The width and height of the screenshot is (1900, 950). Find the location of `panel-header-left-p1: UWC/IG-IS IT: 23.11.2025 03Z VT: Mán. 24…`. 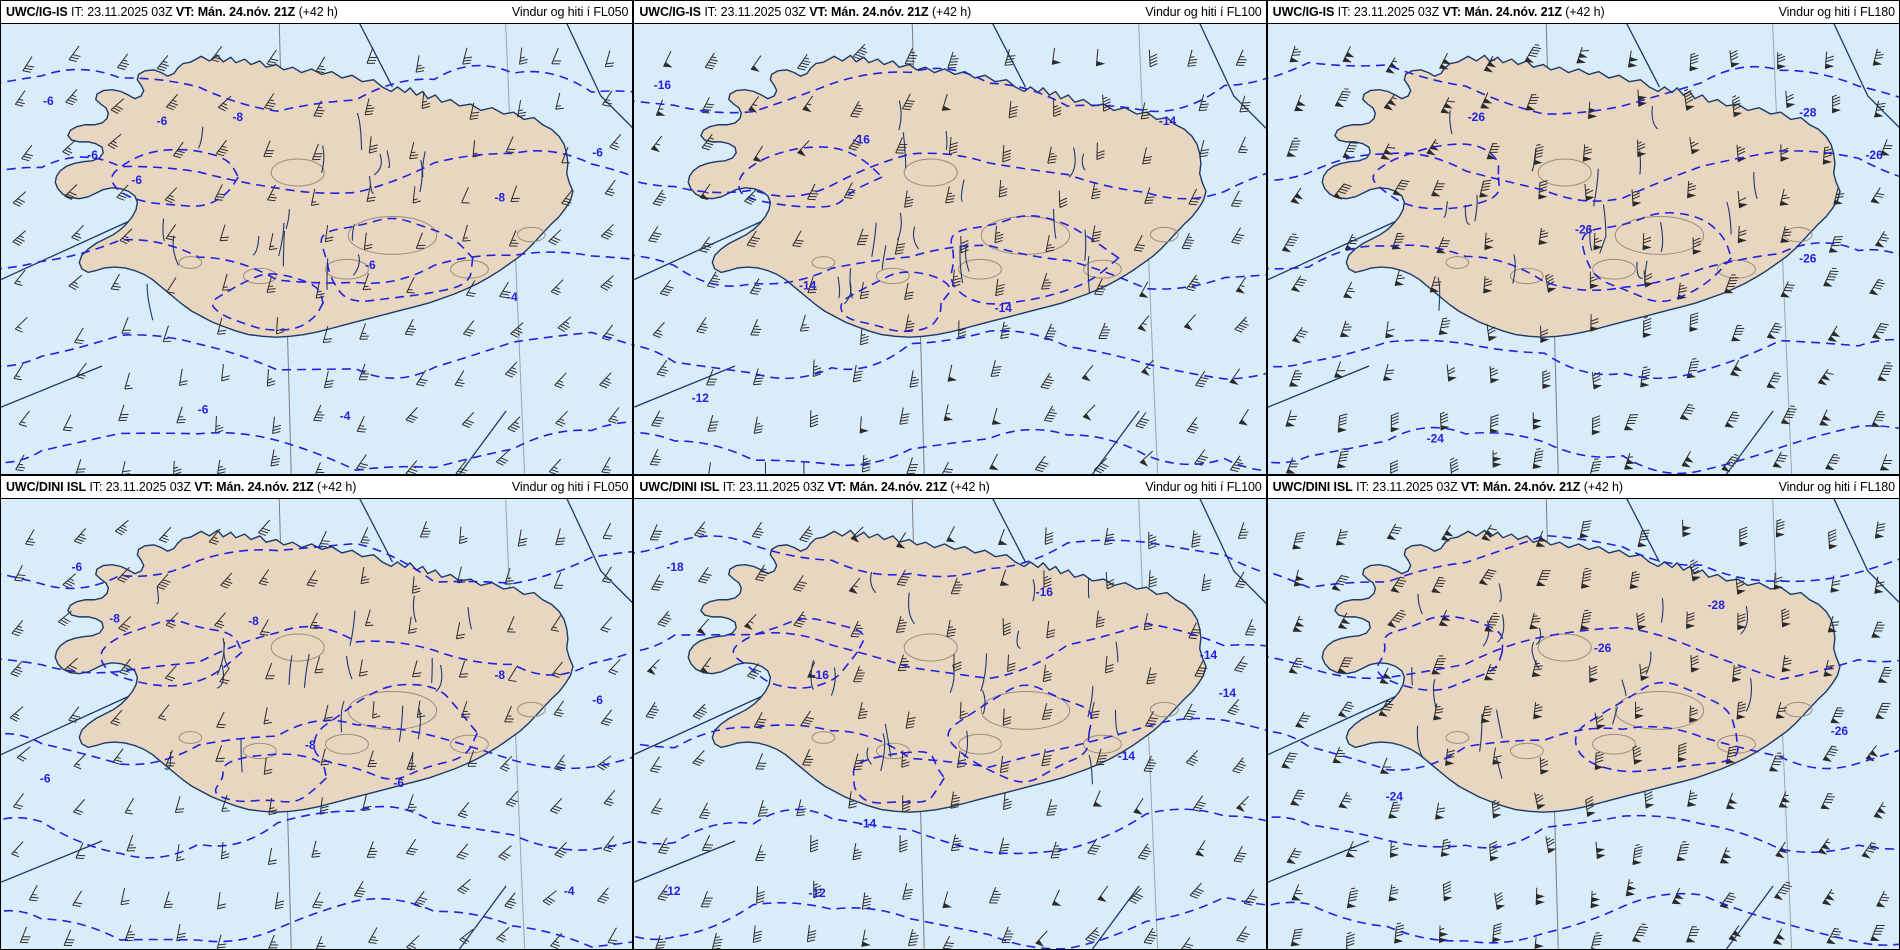

panel-header-left-p1: UWC/IG-IS IT: 23.11.2025 03Z VT: Mán. 24… is located at coordinates (172, 12).